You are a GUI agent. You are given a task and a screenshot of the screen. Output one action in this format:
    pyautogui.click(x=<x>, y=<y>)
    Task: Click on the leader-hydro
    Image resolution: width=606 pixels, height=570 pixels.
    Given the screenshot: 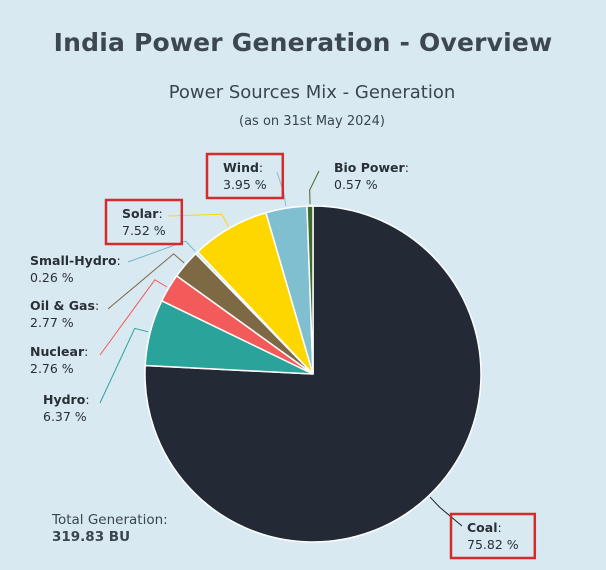 What is the action you would take?
    pyautogui.click(x=124, y=365)
    